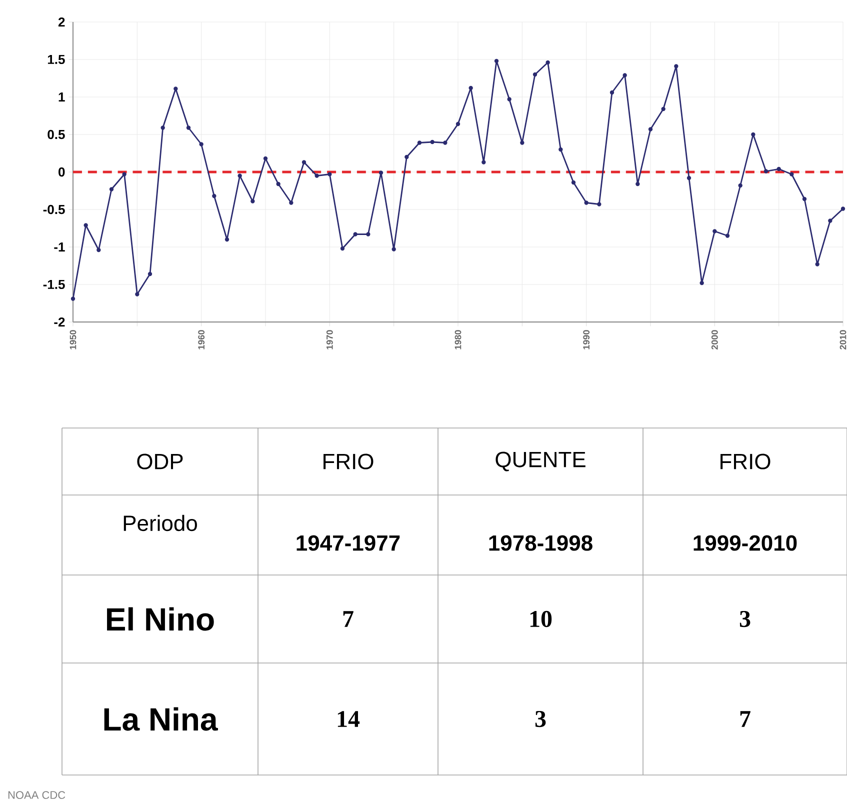 This screenshot has height=808, width=847. Describe the element at coordinates (458, 340) in the screenshot. I see `x-tick-label: 1980` at that location.